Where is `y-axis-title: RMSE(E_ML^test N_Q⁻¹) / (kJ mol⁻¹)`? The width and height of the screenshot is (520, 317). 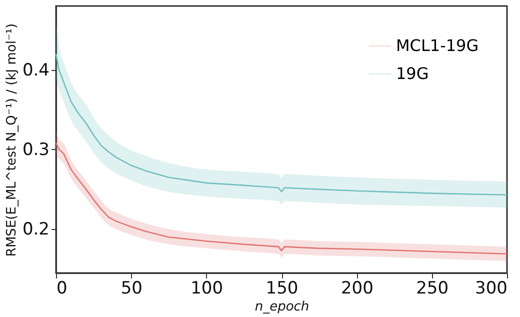 y-axis-title: RMSE(E_ML^test N_Q⁻¹) / (kJ mol⁻¹) is located at coordinates (12, 140).